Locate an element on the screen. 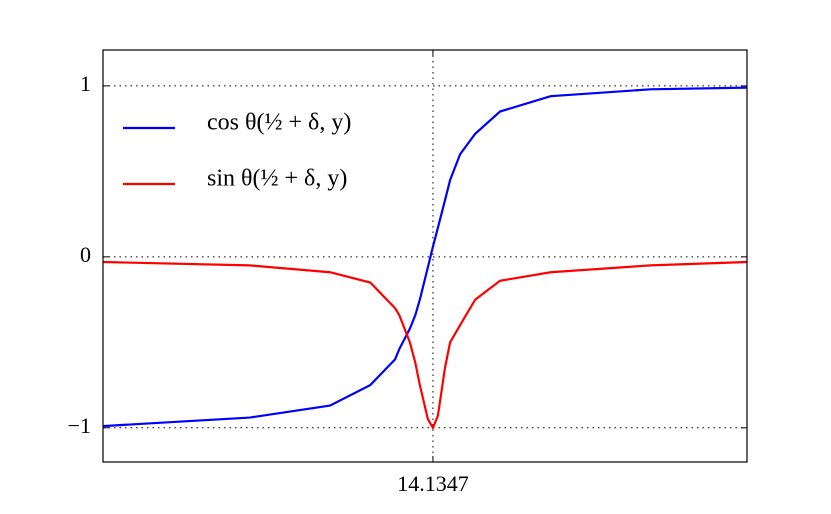 This screenshot has height=514, width=831. legend-label: cos θ(½ + δ, y) is located at coordinates (279, 123).